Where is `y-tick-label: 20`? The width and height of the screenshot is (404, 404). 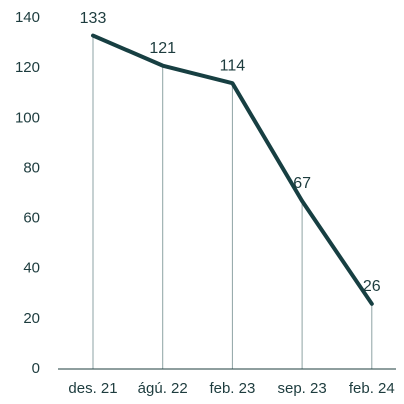
y-tick-label: 20 is located at coordinates (31, 318).